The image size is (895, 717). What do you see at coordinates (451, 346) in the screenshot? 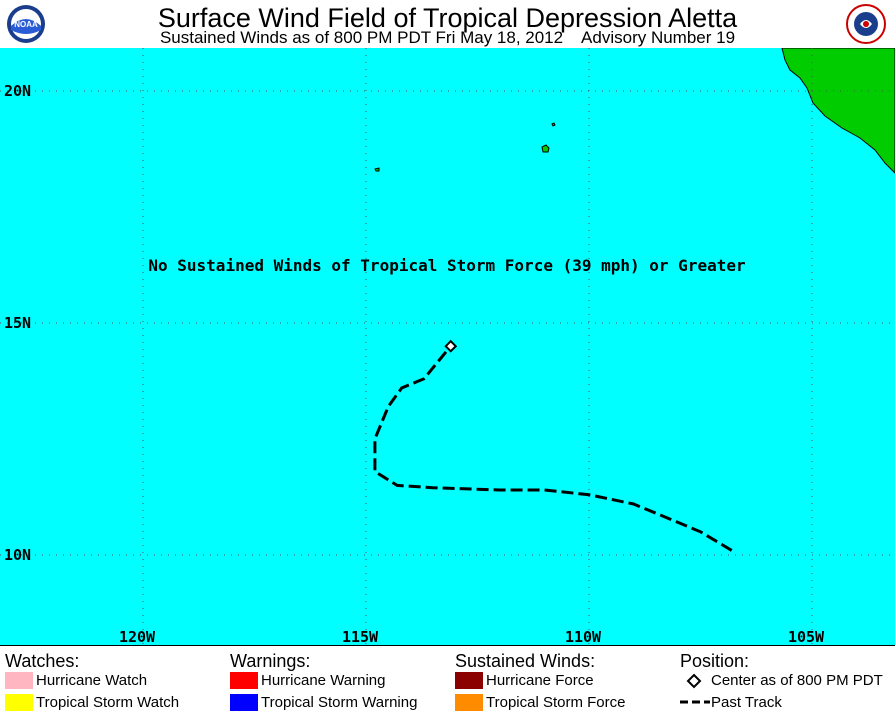
I see `storm-center-marker` at bounding box center [451, 346].